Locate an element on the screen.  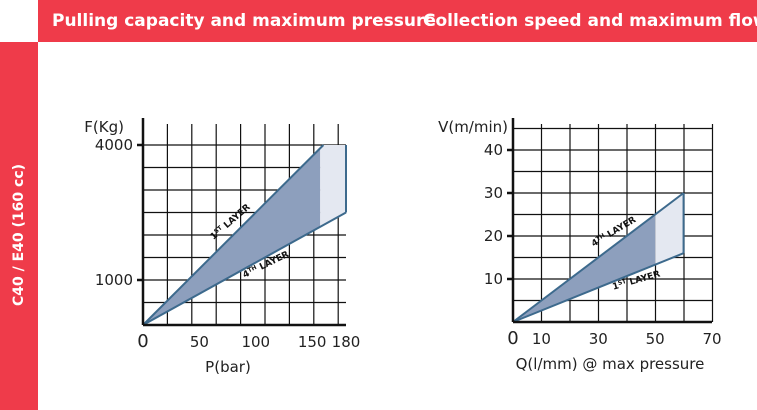
right-chart-title: Collection speed and maximum flow is located at coordinates (590, 21).